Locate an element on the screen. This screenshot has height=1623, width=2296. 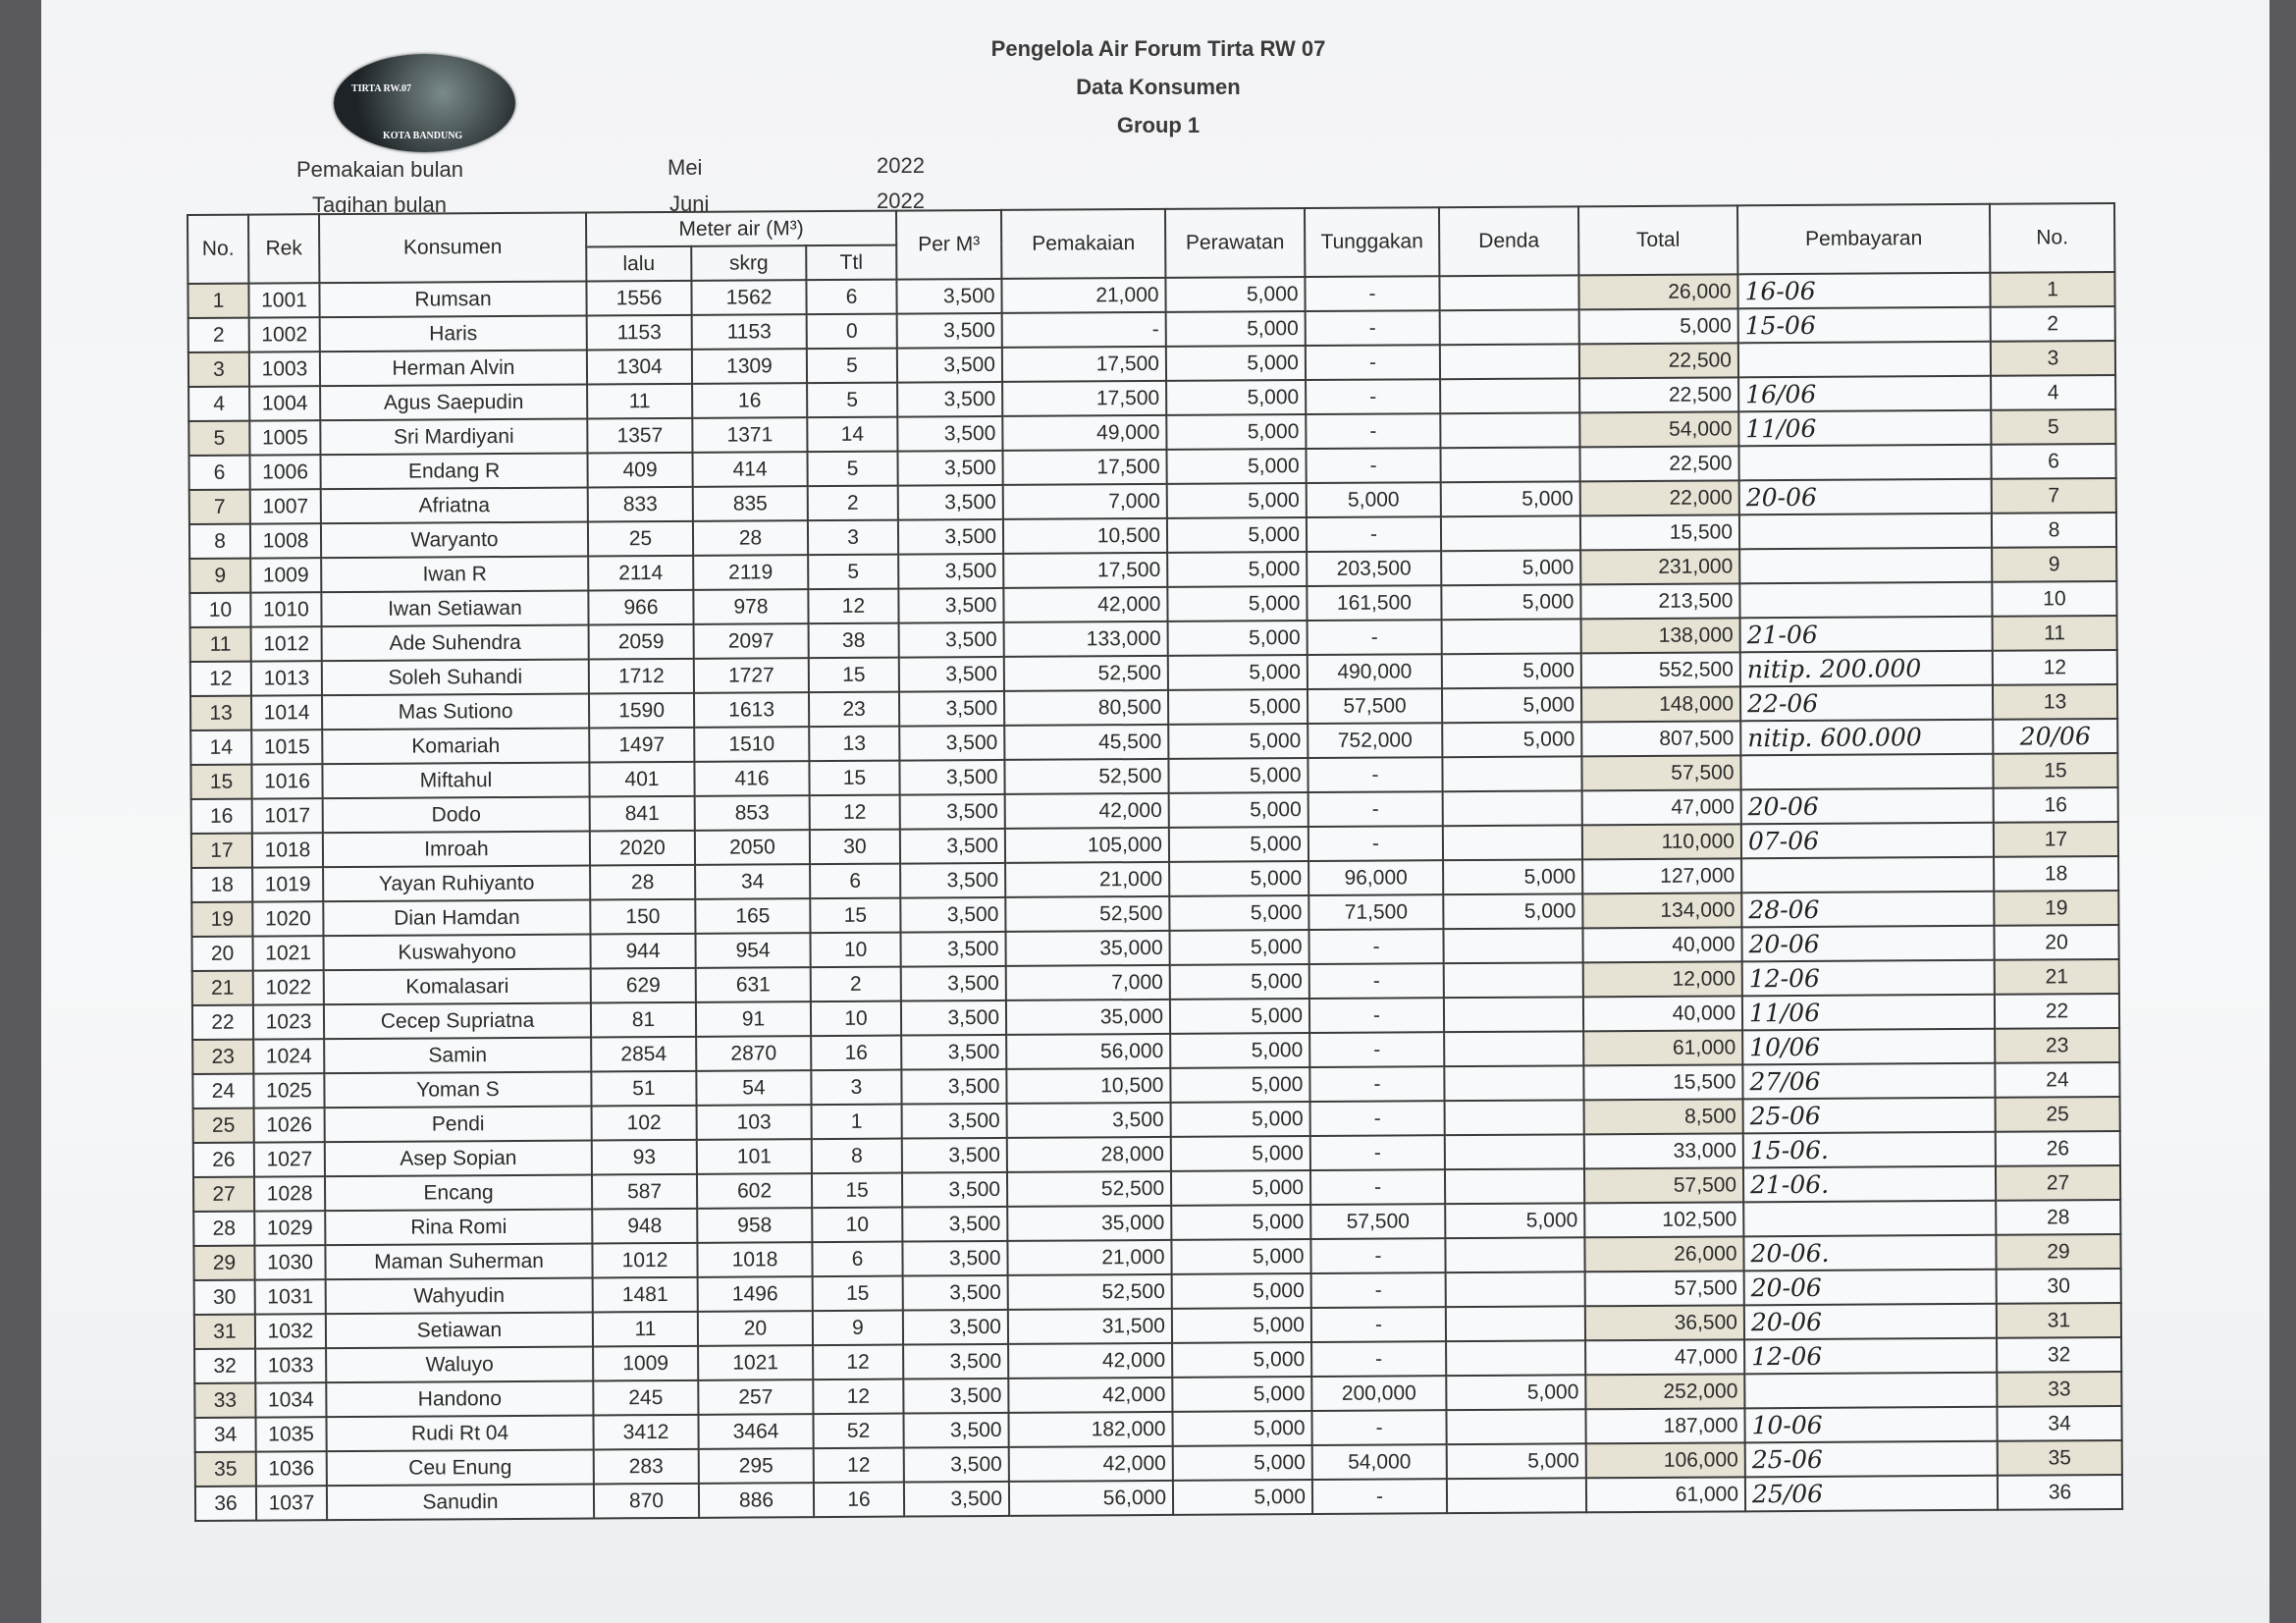
cell-total: 40,000 is located at coordinates (1662, 1014).